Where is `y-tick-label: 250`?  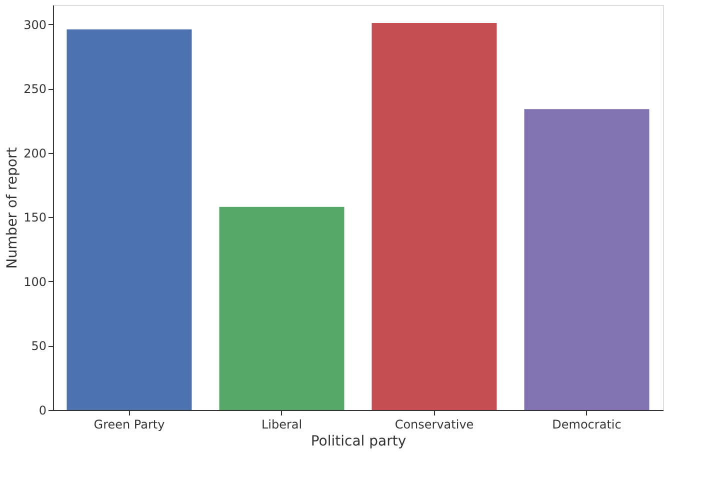 y-tick-label: 250 is located at coordinates (35, 89).